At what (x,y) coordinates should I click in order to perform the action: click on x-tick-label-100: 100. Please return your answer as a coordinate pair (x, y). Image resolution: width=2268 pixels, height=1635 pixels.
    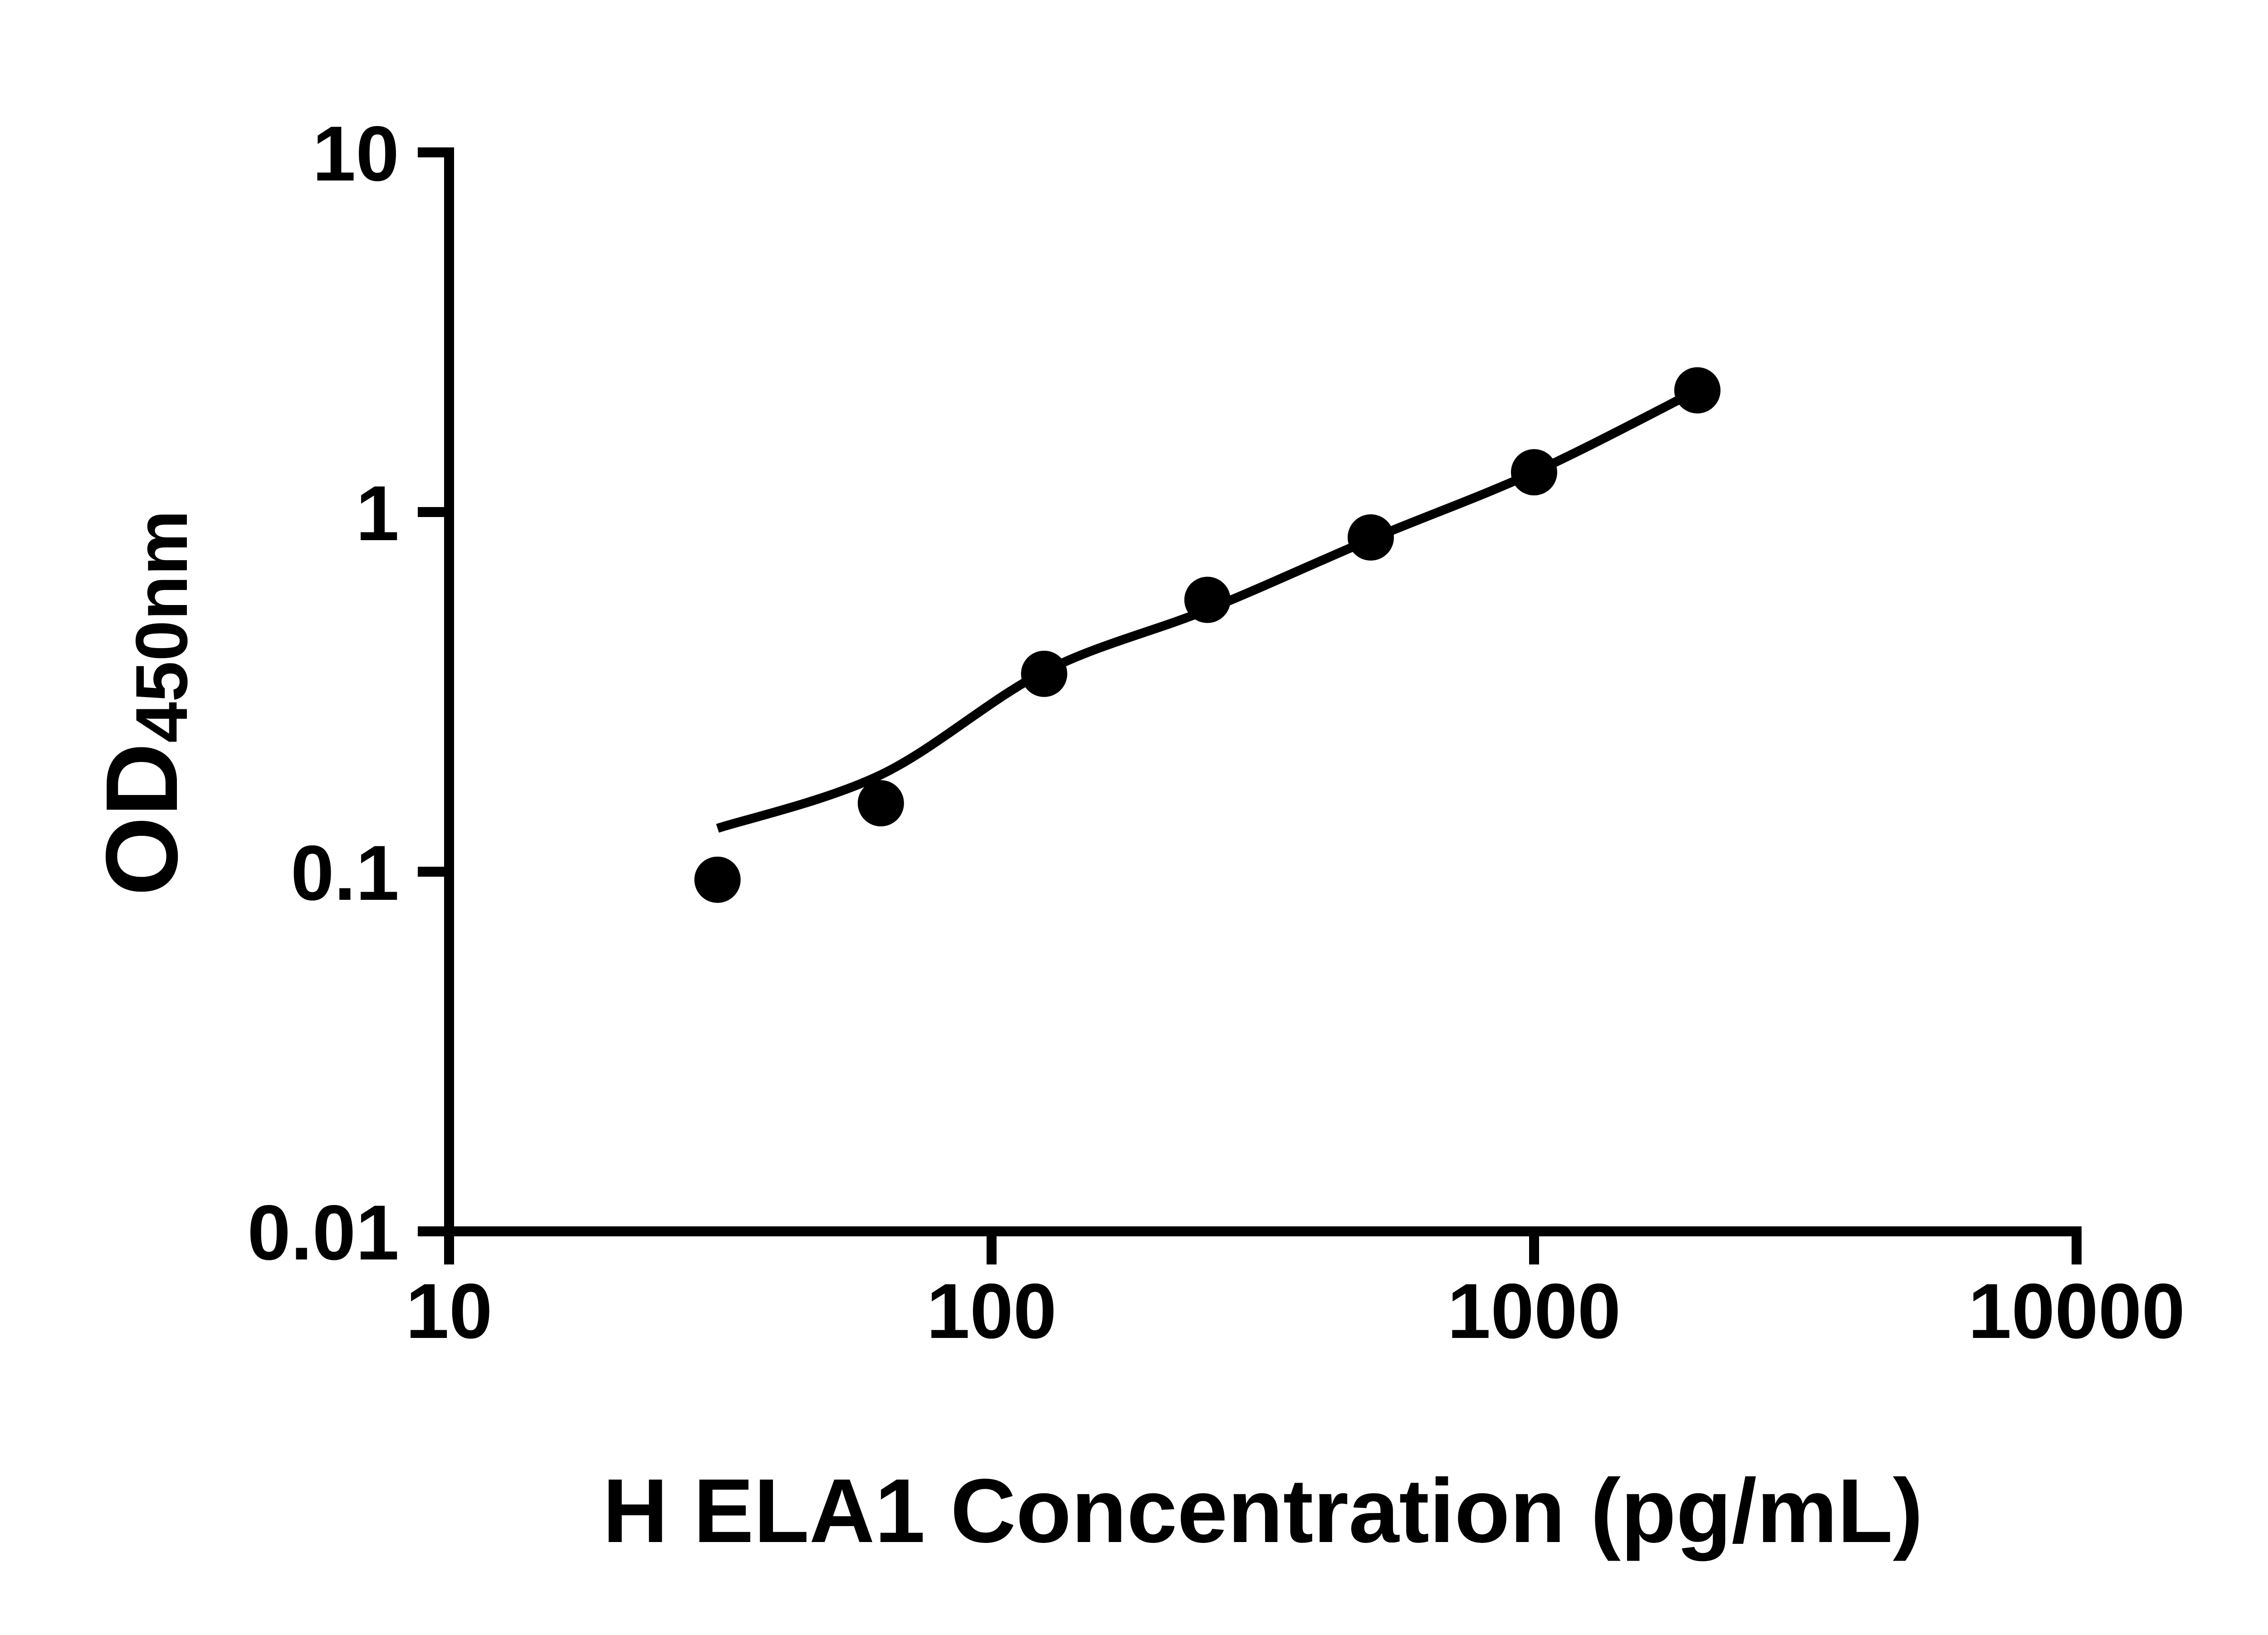
    Looking at the image, I should click on (992, 1311).